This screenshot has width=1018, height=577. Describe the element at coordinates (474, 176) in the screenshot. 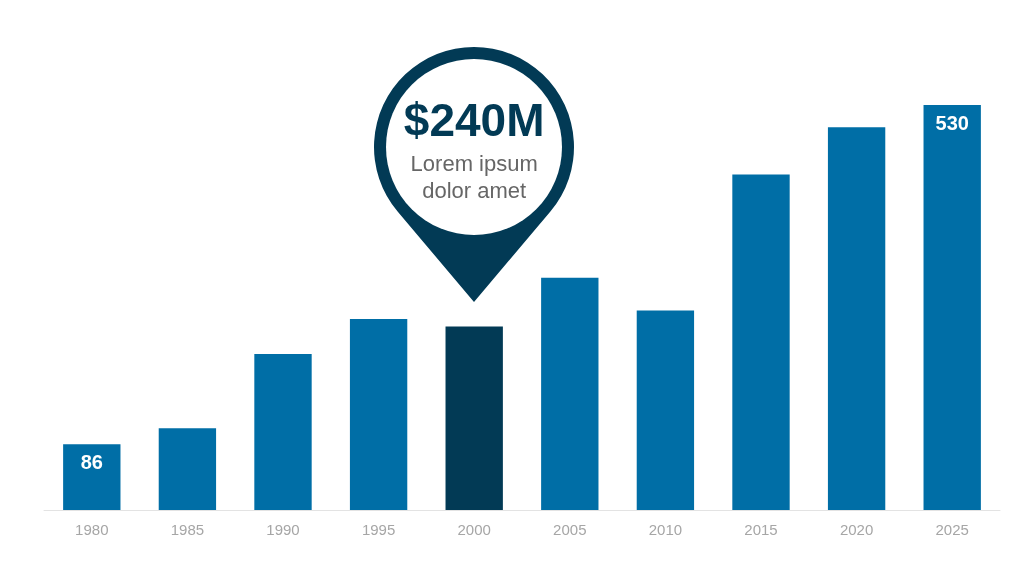

I see `annotation: Lorem ipsum dolor amet` at that location.